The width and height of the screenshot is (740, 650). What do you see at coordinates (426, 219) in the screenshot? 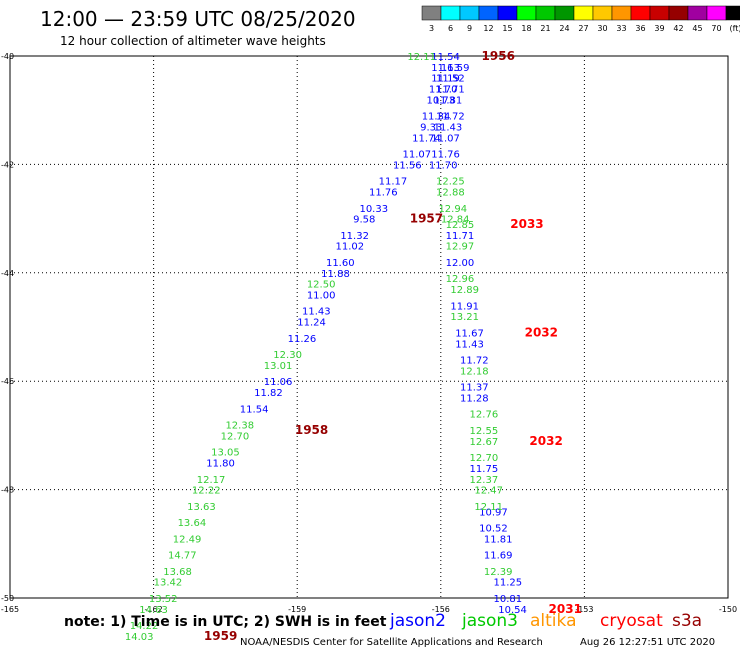
I see `time-label: 1957` at bounding box center [426, 219].